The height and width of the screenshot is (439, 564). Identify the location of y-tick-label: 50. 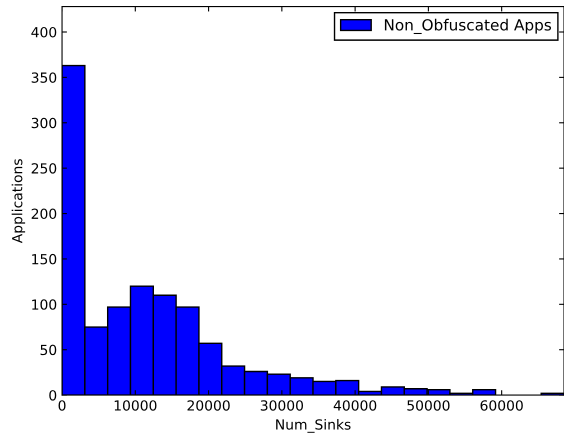
(48, 350).